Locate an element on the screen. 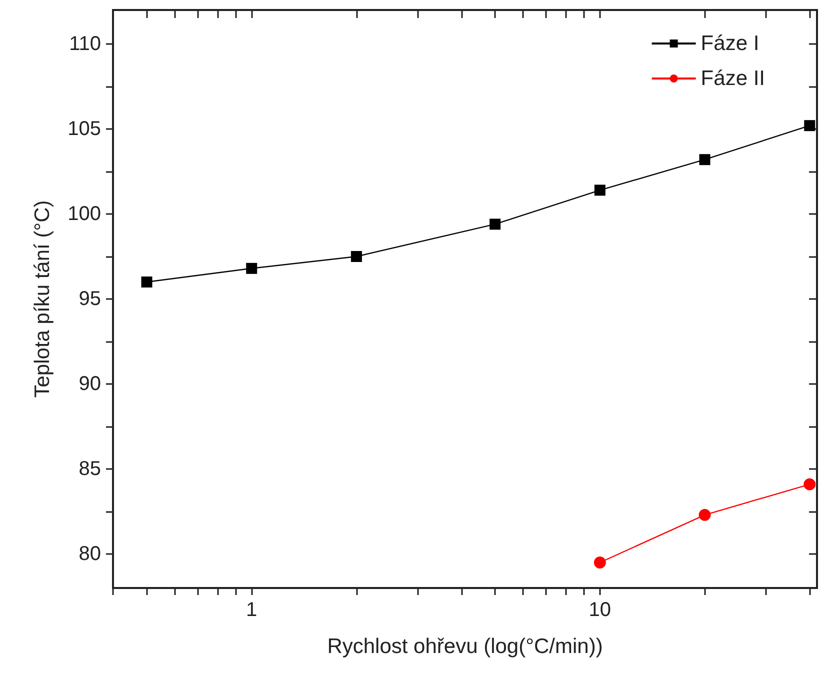 This screenshot has width=820, height=686. y-axis-title: Teplota píku tání (°C) is located at coordinates (42, 299).